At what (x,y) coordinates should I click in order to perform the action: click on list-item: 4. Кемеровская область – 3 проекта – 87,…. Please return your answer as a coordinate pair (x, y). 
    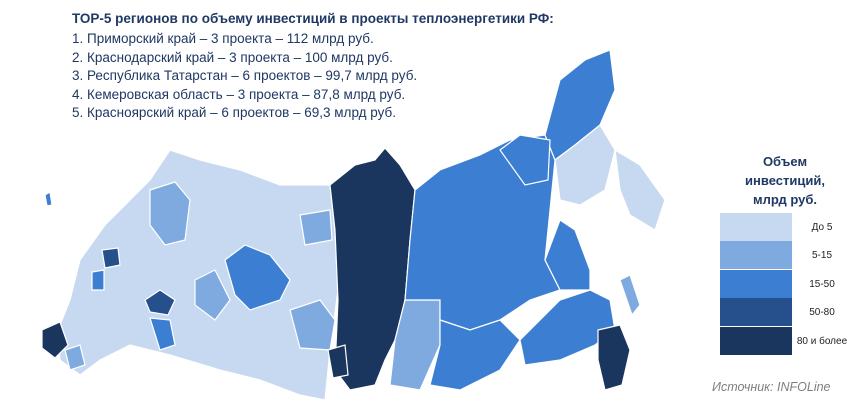
    Looking at the image, I should click on (239, 94).